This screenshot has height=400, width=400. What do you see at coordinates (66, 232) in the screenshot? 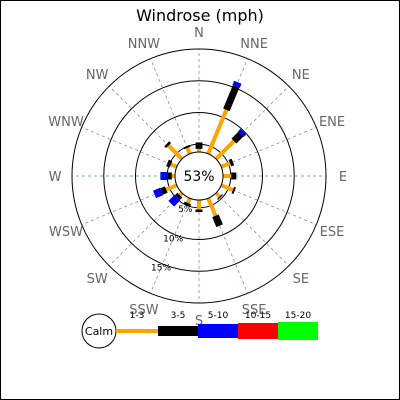
I see `direction-label-wsw: WSW` at bounding box center [66, 232].